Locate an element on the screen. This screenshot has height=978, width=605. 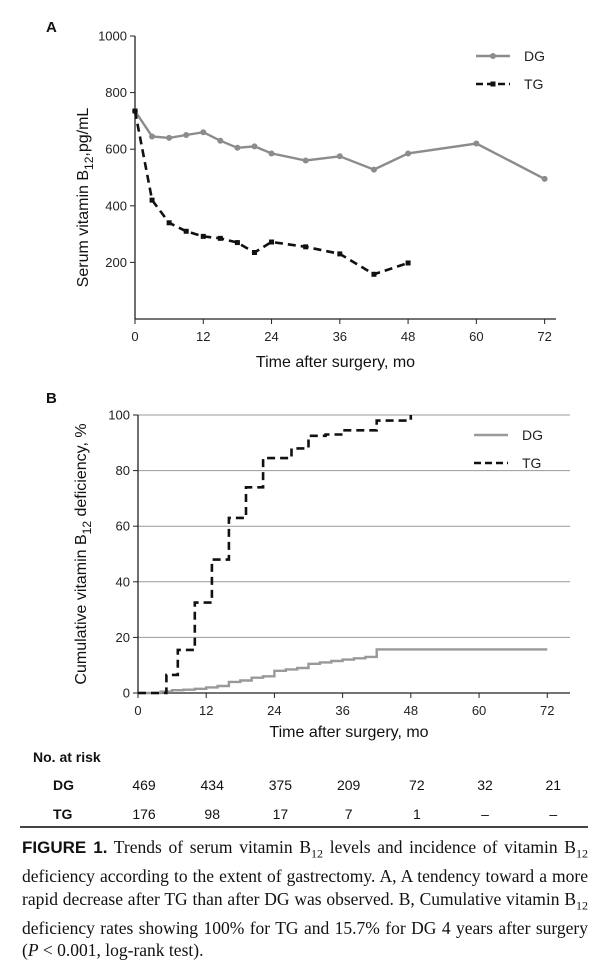
panel-a-x-tick-label: 24 is located at coordinates (271, 336).